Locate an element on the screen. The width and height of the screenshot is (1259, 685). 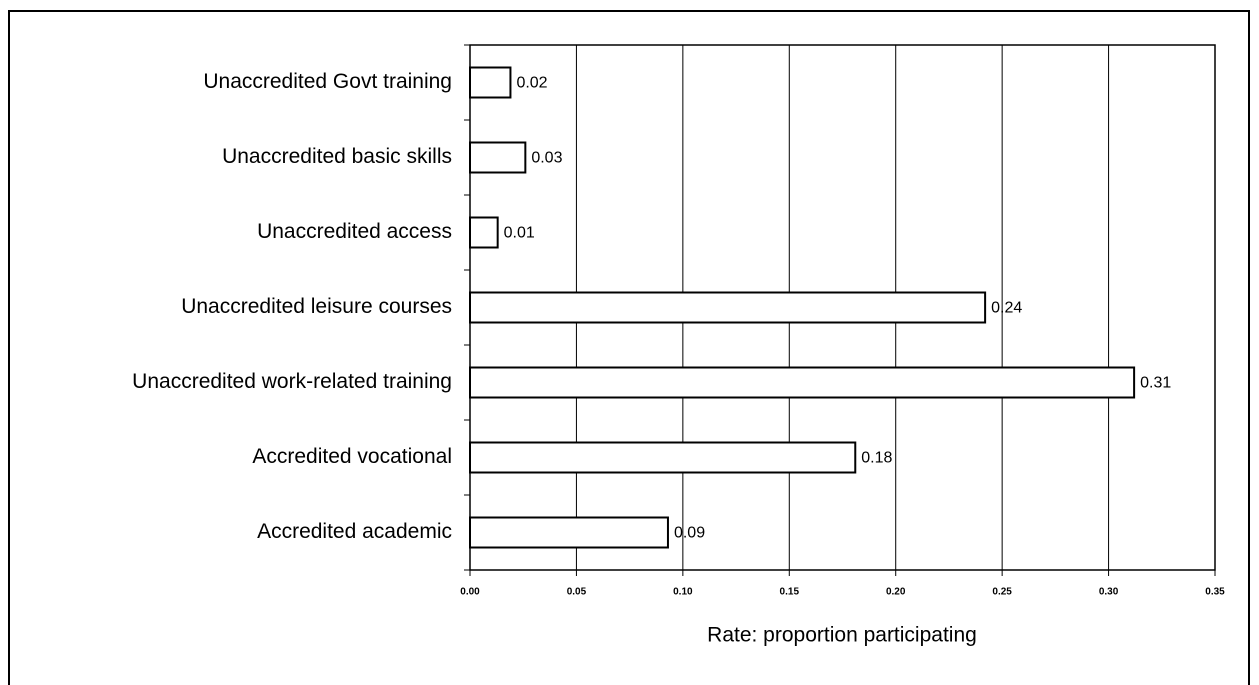
y-tick-label: Unaccredited basic skills is located at coordinates (337, 156).